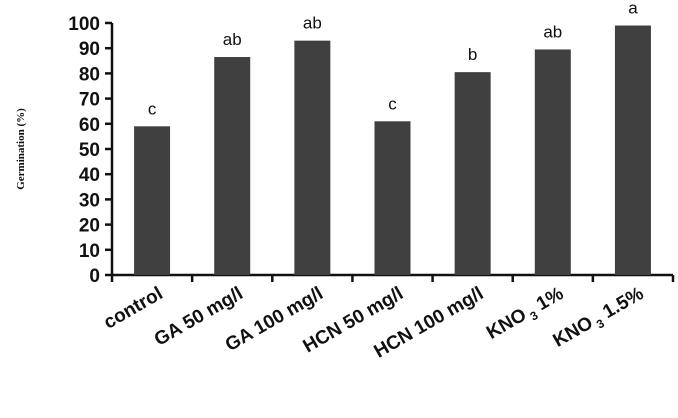  Describe the element at coordinates (133, 308) in the screenshot. I see `category-label: control` at that location.